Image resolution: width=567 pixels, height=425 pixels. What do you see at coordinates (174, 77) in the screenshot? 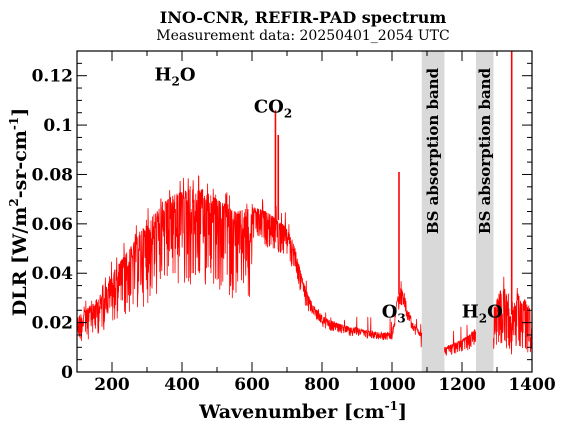
I see `annotation-label-1: H2O` at bounding box center [174, 77].